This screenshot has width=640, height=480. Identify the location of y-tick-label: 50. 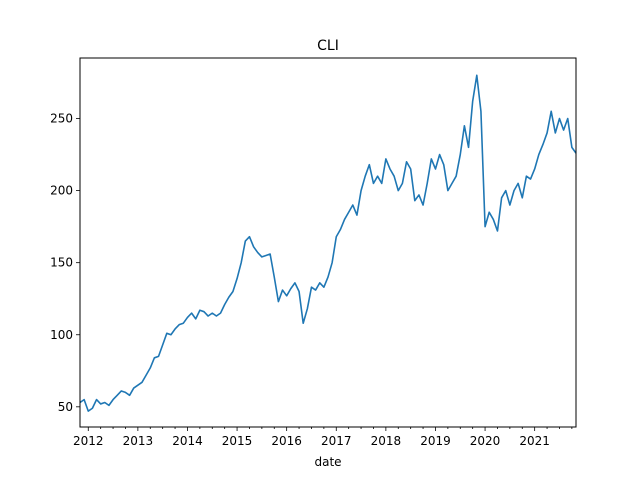
(65, 407).